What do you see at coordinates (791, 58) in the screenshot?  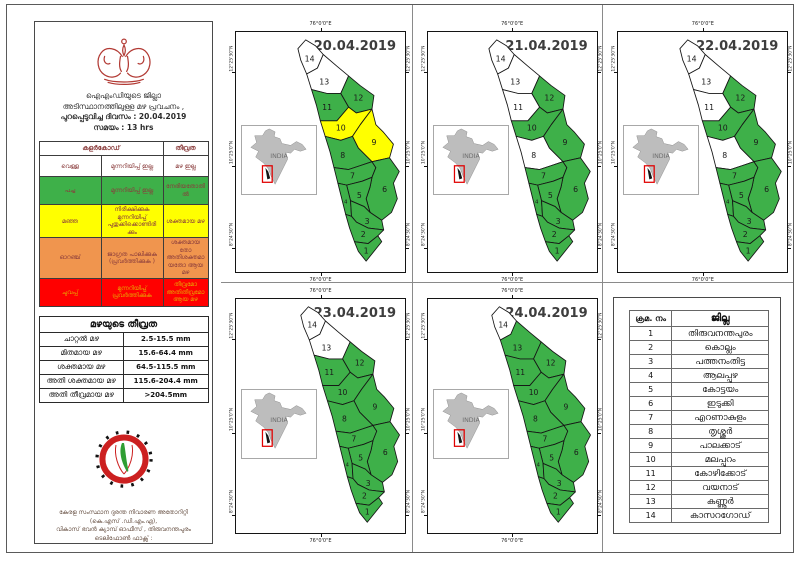 I see `lat-label-right: 12°25'30"N` at bounding box center [791, 58].